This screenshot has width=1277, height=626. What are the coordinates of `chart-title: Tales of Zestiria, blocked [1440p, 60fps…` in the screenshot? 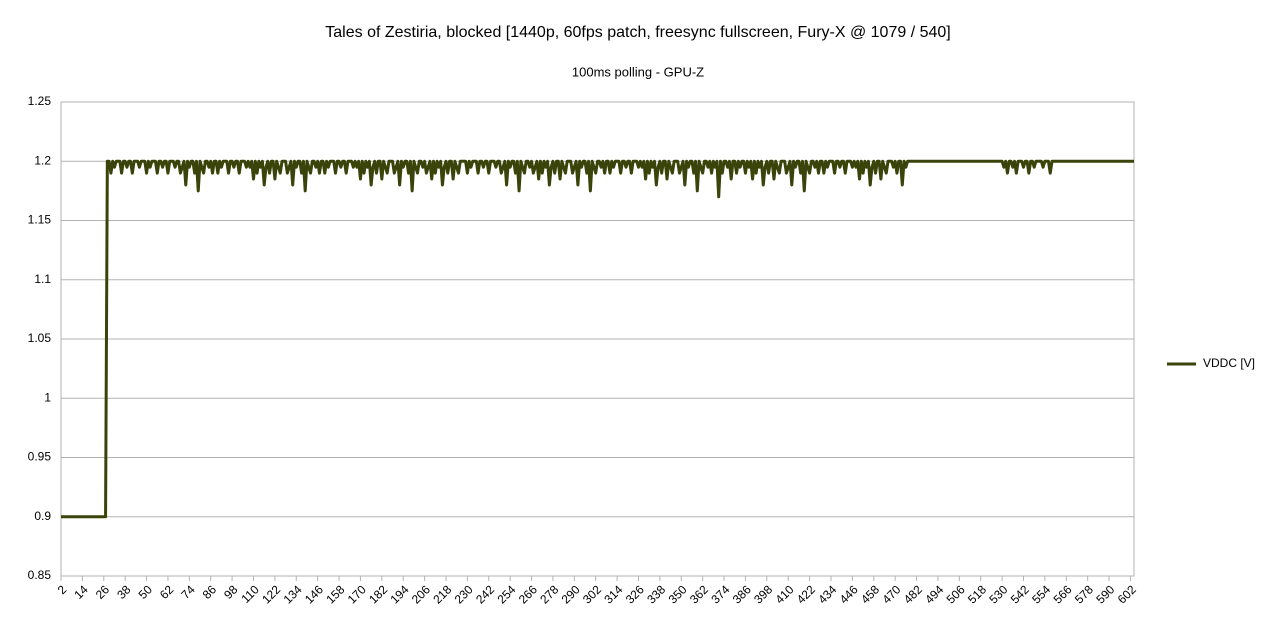 It's located at (637, 32).